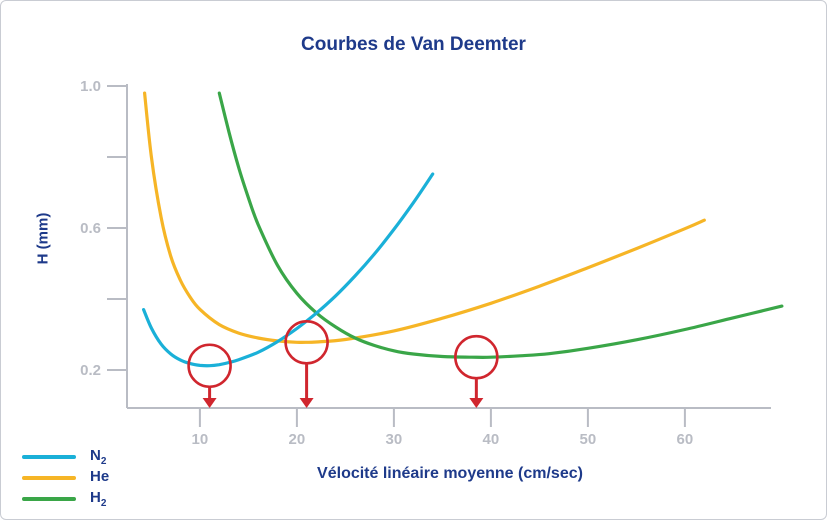 The width and height of the screenshot is (827, 520). I want to click on y-tick-label: 0.2, so click(90, 370).